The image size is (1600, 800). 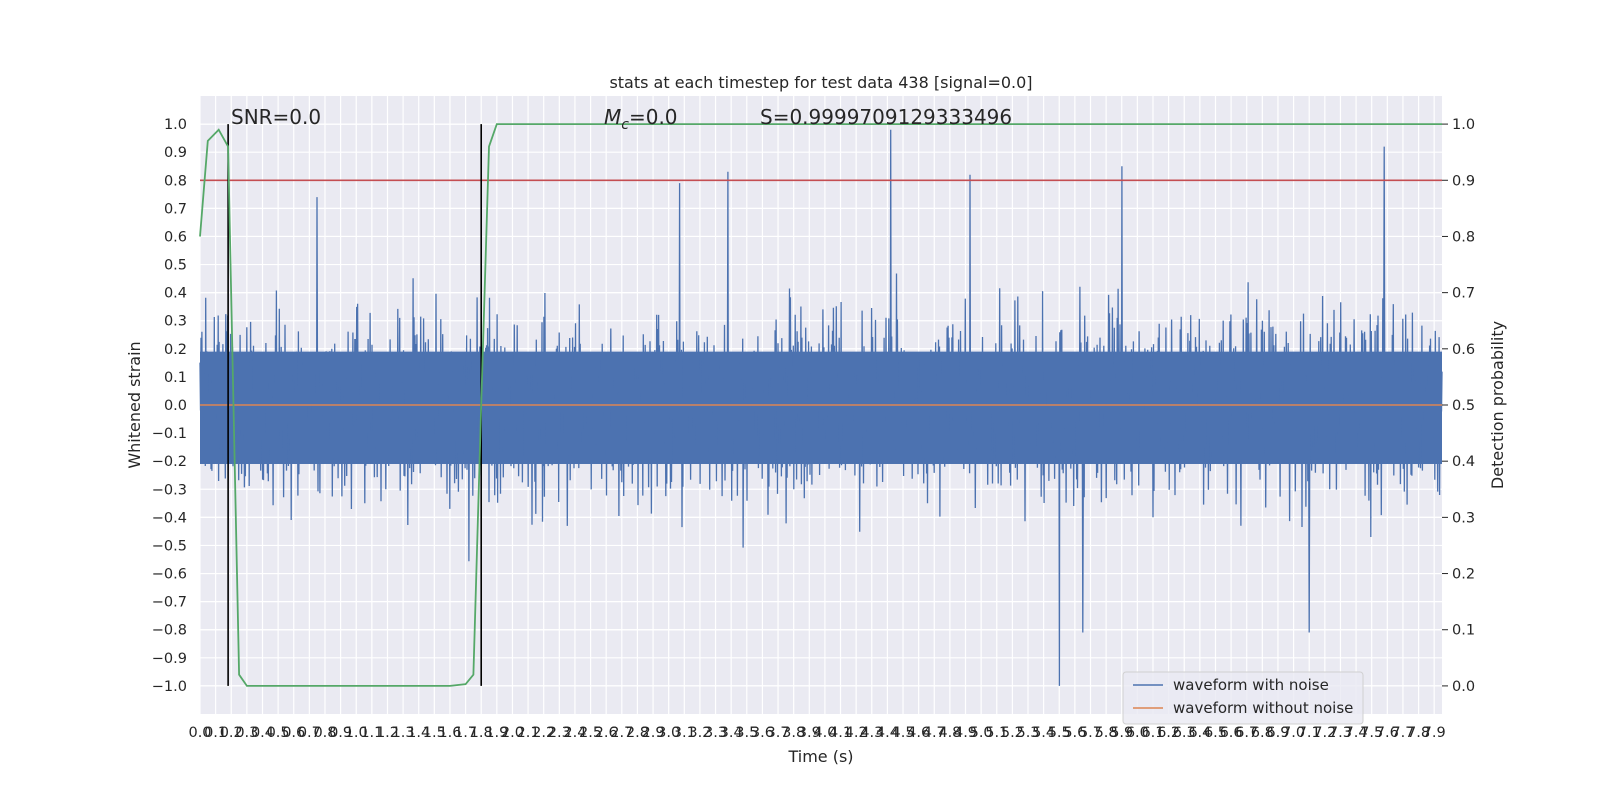 I want to click on x-tick-label: 5.0, so click(x=981, y=733).